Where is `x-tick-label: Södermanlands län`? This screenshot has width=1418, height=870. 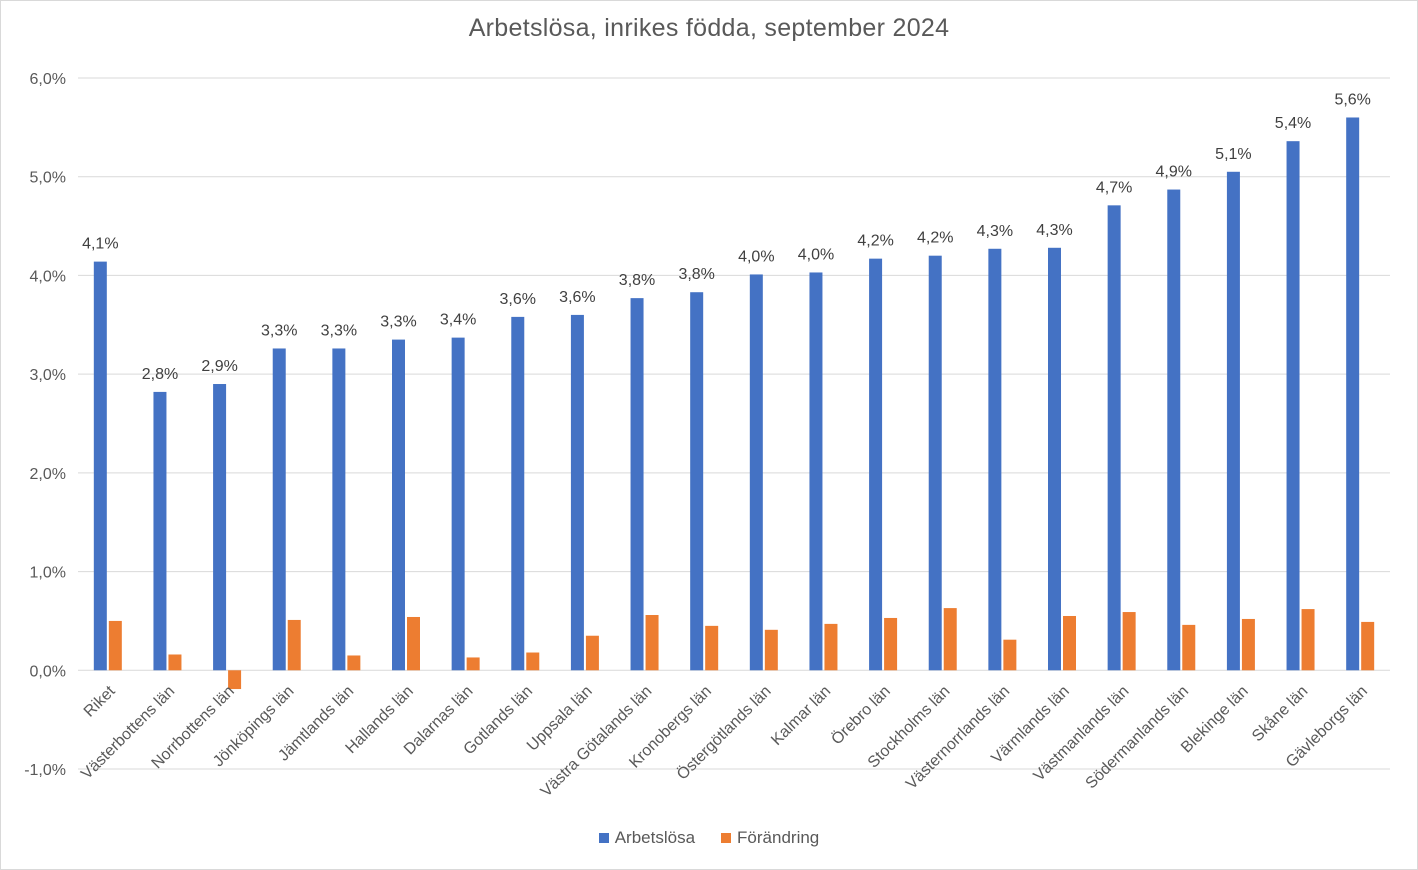
x-tick-label: Södermanlands län is located at coordinates (1138, 738).